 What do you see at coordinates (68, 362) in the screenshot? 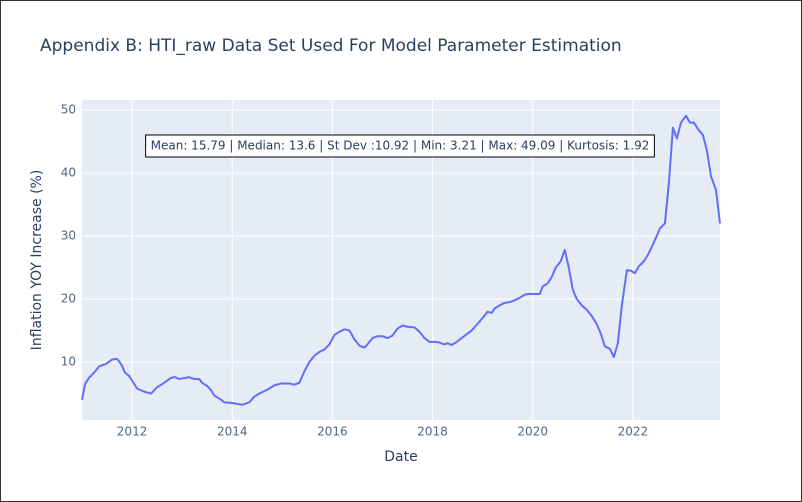
I see `y-tick-label: 10` at bounding box center [68, 362].